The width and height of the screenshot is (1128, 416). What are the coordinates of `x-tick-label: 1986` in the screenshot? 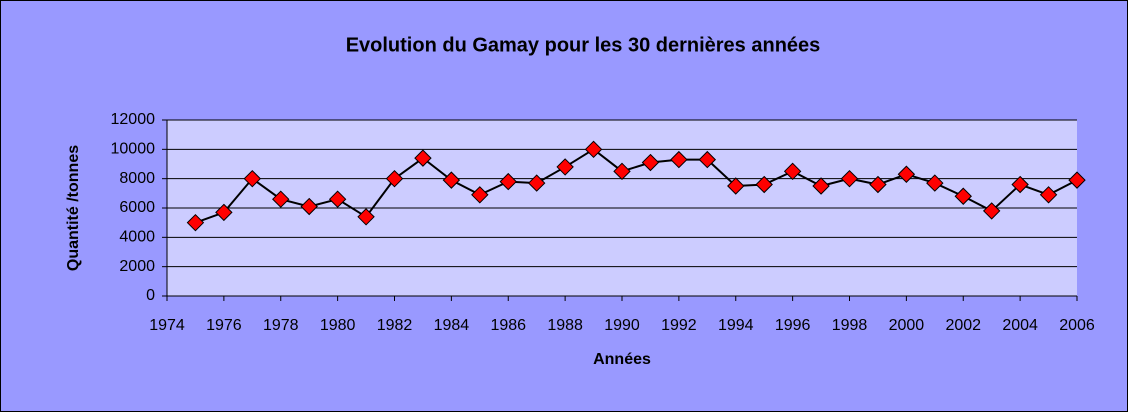 It's located at (508, 325).